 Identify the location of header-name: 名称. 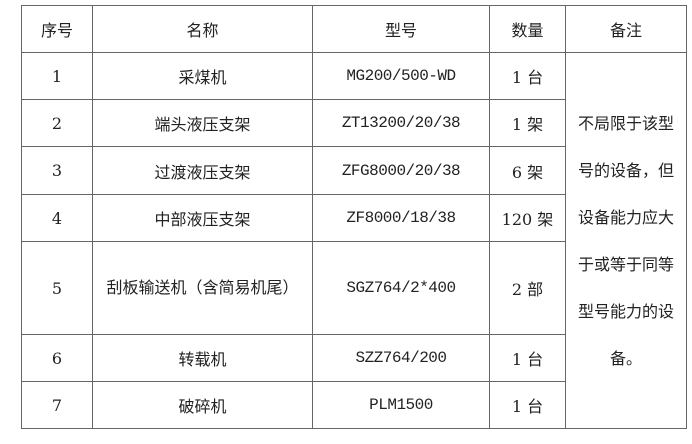
(202, 29).